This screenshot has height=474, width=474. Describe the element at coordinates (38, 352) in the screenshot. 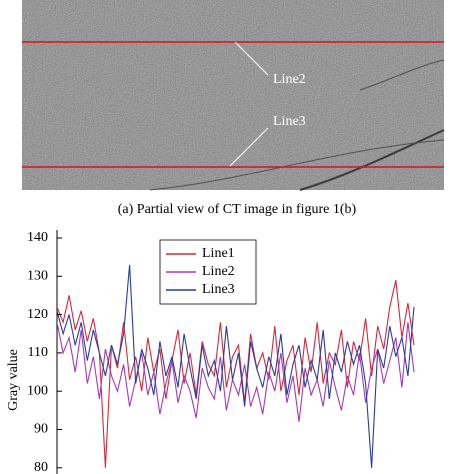

I see `y-tick-label: 110` at that location.